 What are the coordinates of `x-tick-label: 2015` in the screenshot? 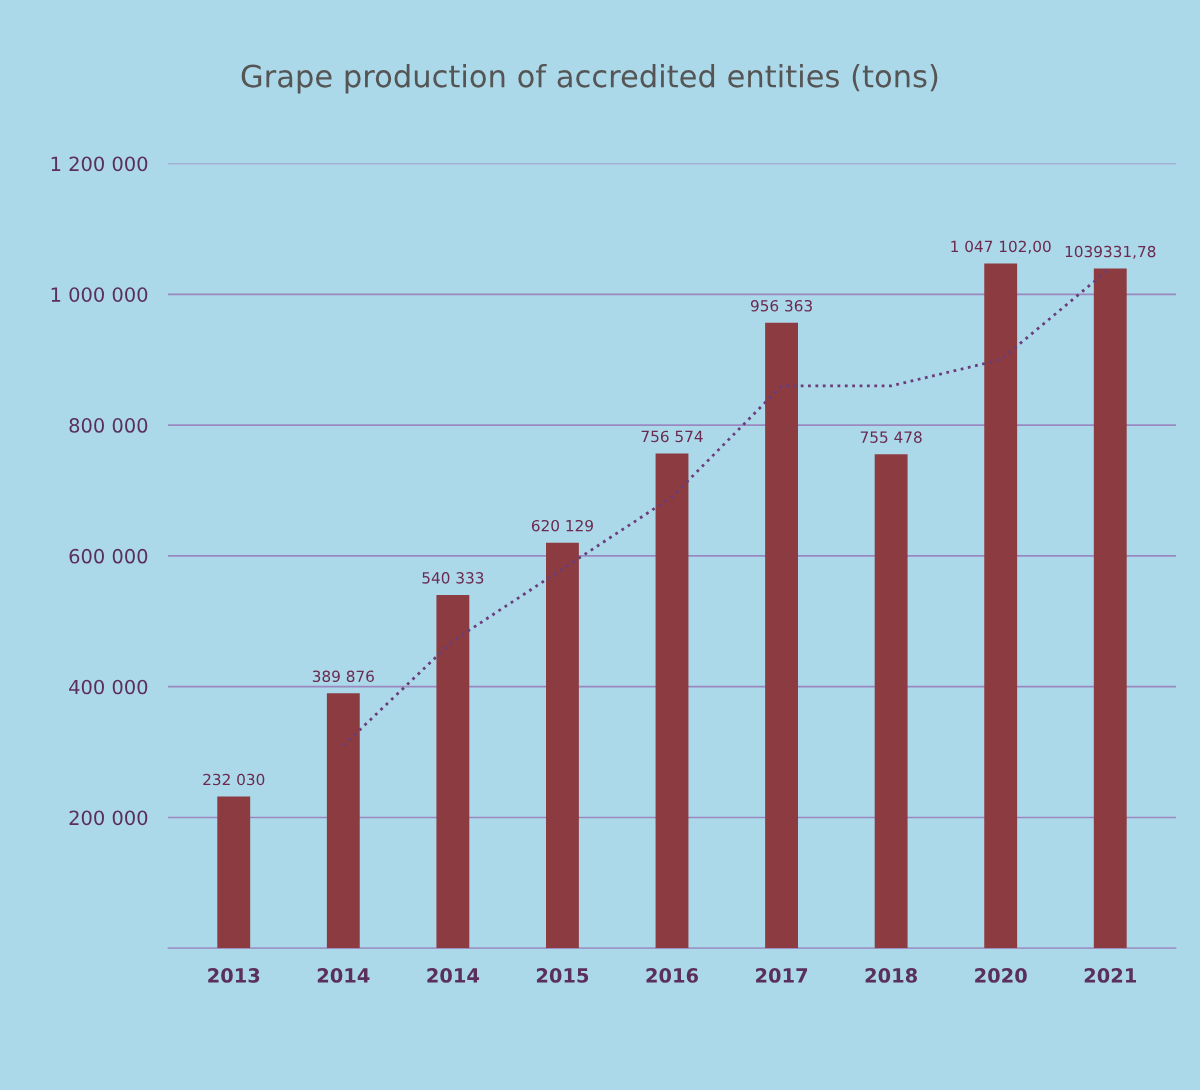 It's located at (562, 975).